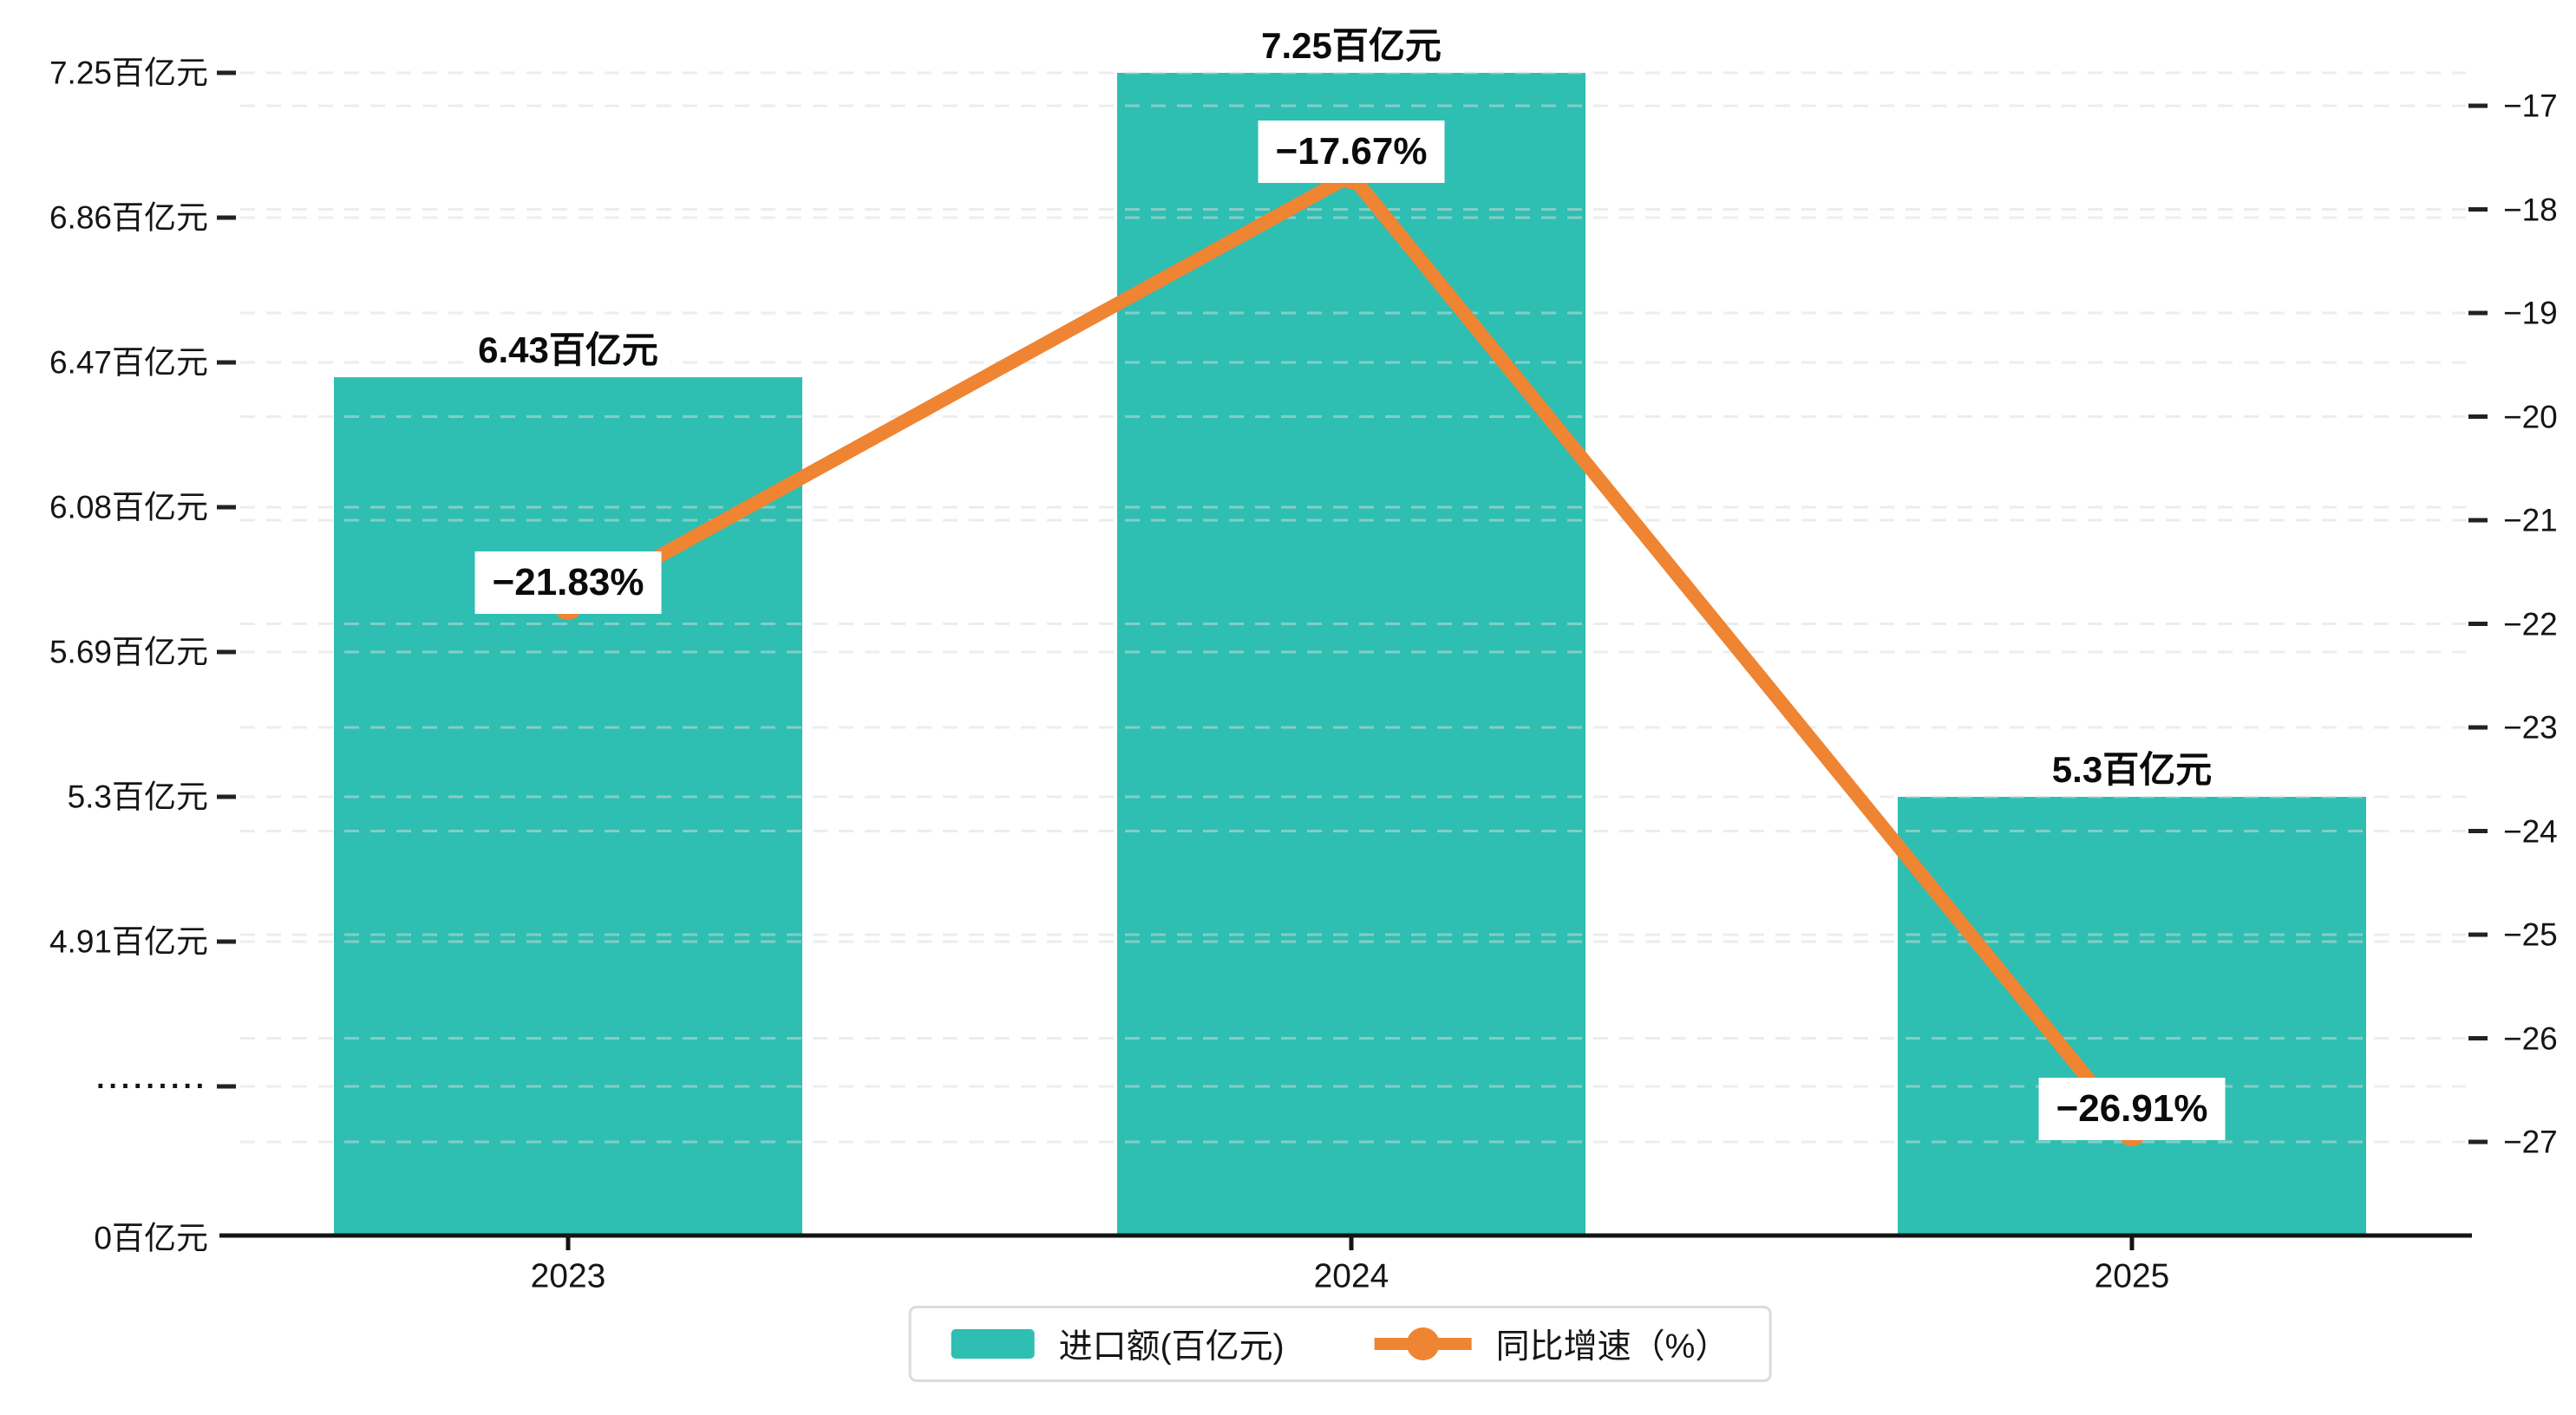  Describe the element at coordinates (568, 606) in the screenshot. I see `growth-point-2023` at that location.